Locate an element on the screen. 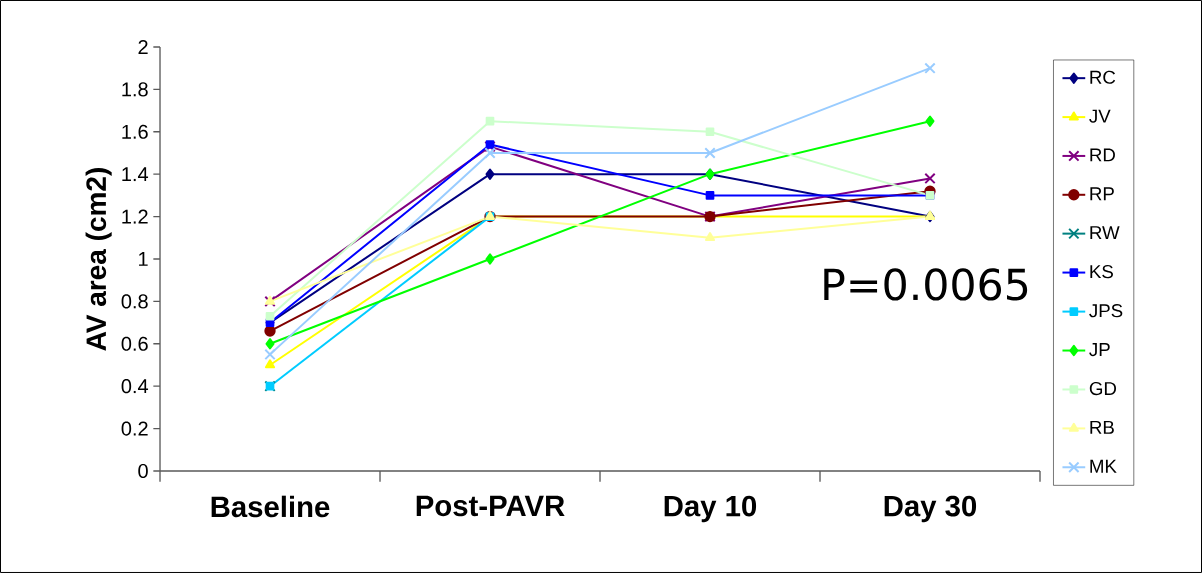  y-tick-label: 1.8 is located at coordinates (135, 89).